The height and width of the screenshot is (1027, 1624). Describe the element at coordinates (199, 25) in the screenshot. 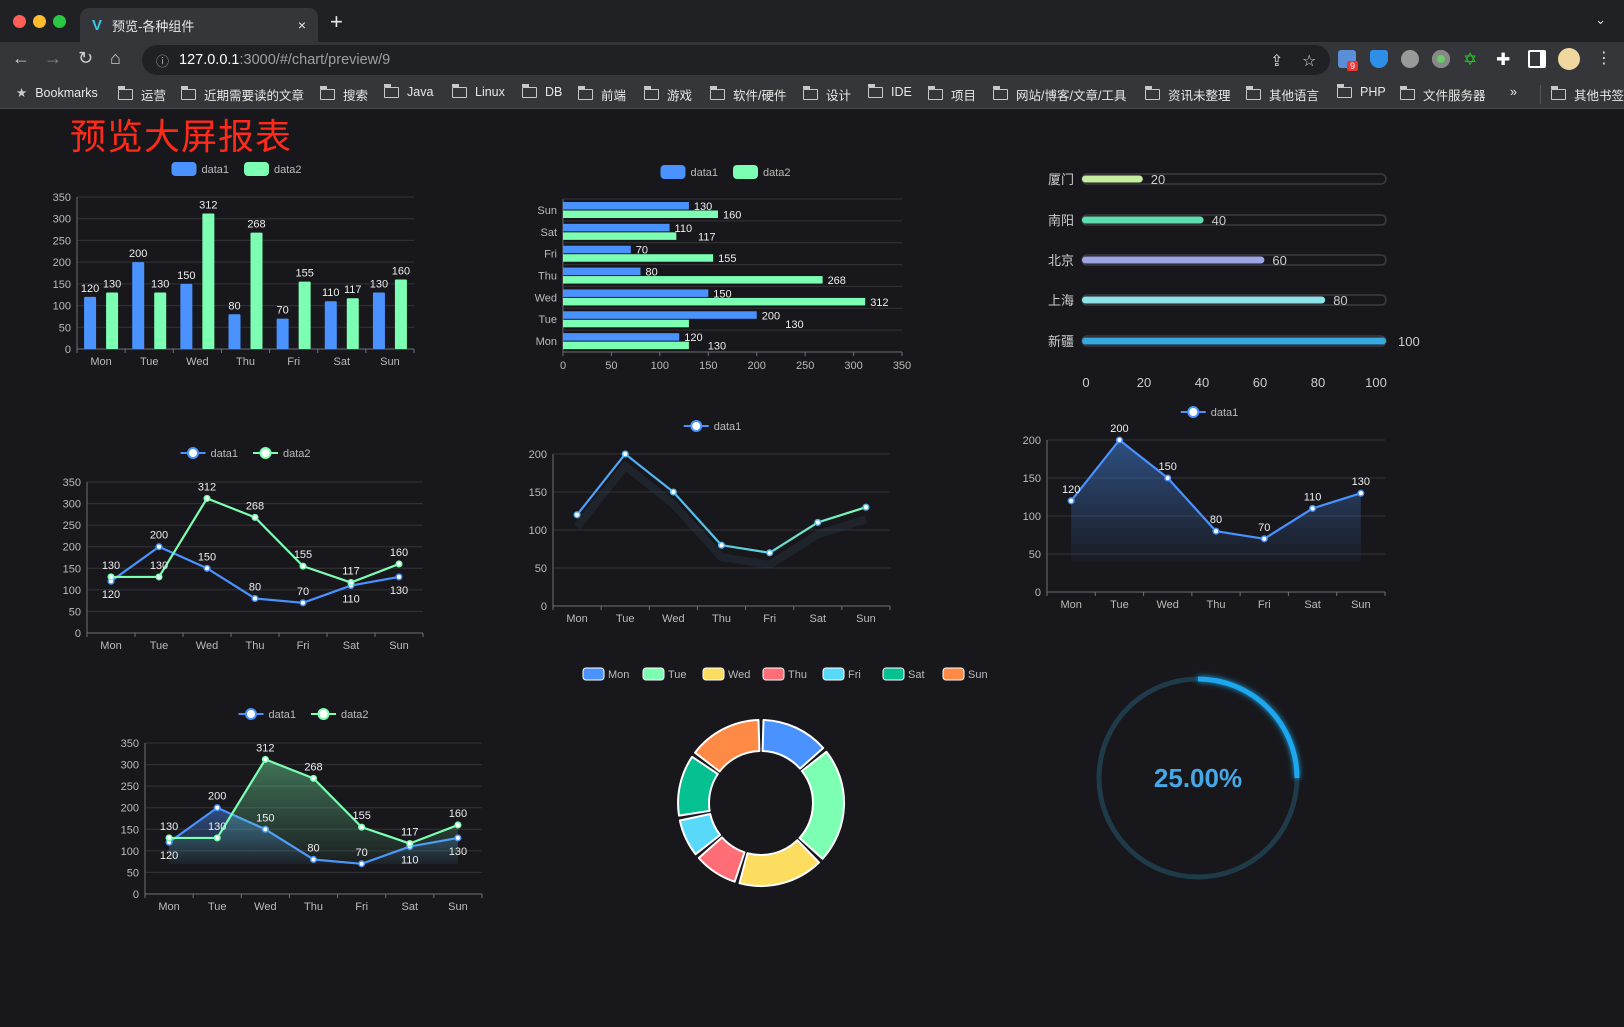

I see `browser-tab: V 预览-各种组件 ×` at that location.